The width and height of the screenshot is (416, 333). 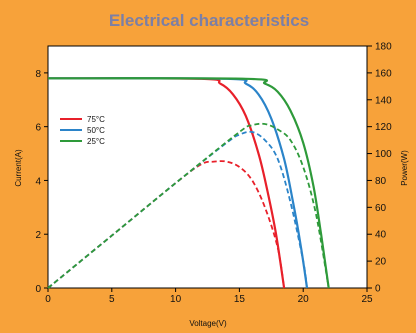 I want to click on x-tick-label: 0, so click(x=48, y=299).